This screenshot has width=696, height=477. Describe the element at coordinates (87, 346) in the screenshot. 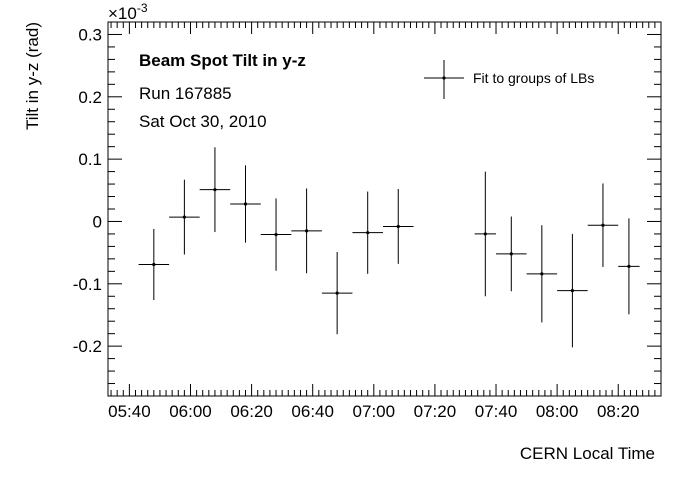

I see `y-tick-label: -0.2` at that location.